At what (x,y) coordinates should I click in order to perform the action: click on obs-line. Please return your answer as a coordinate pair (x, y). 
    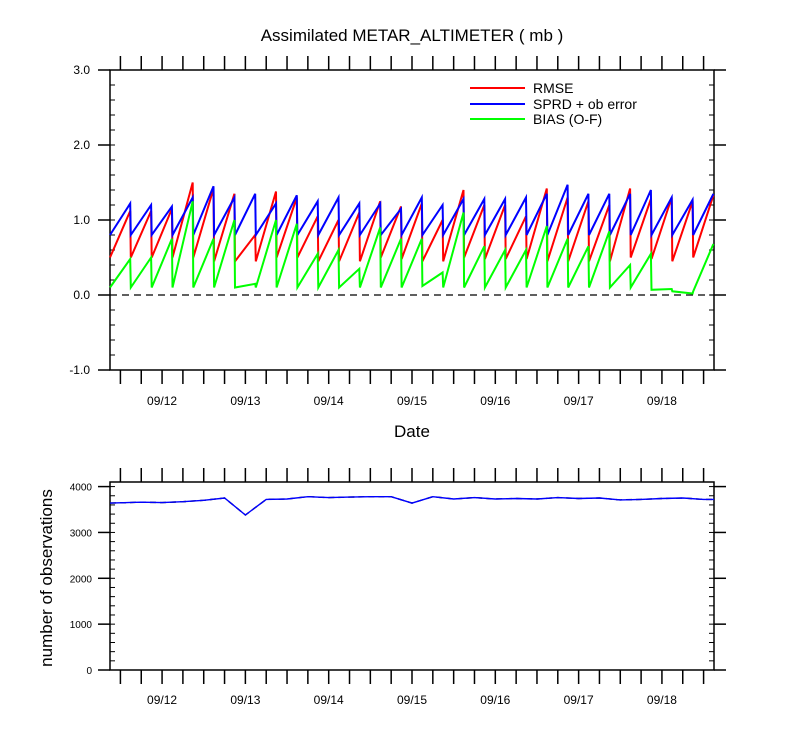
    Looking at the image, I should click on (411, 505).